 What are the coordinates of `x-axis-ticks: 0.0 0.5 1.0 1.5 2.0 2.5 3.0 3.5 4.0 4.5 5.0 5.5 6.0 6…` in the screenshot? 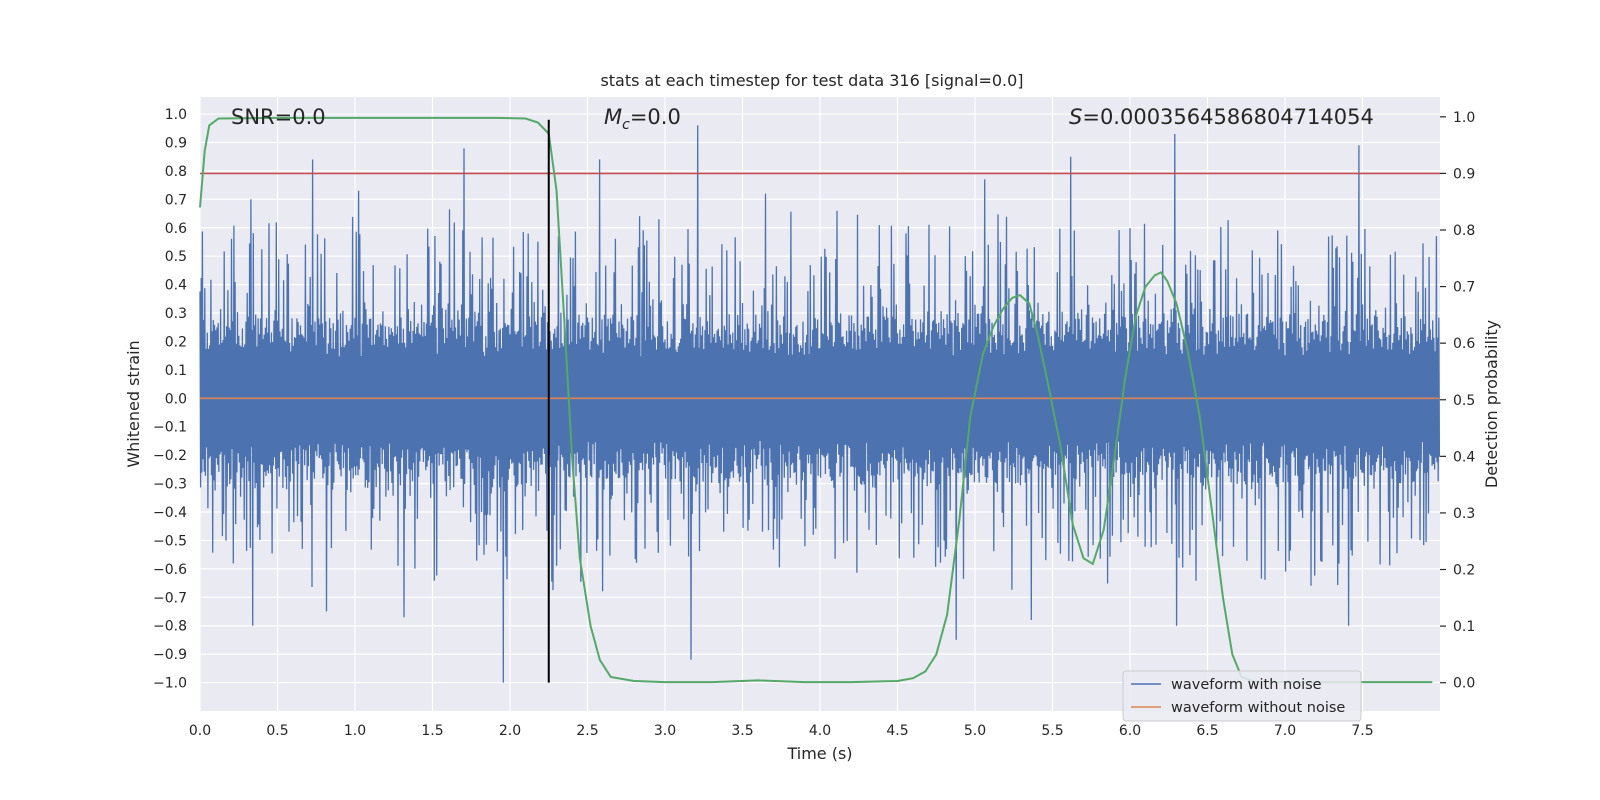 It's located at (781, 731).